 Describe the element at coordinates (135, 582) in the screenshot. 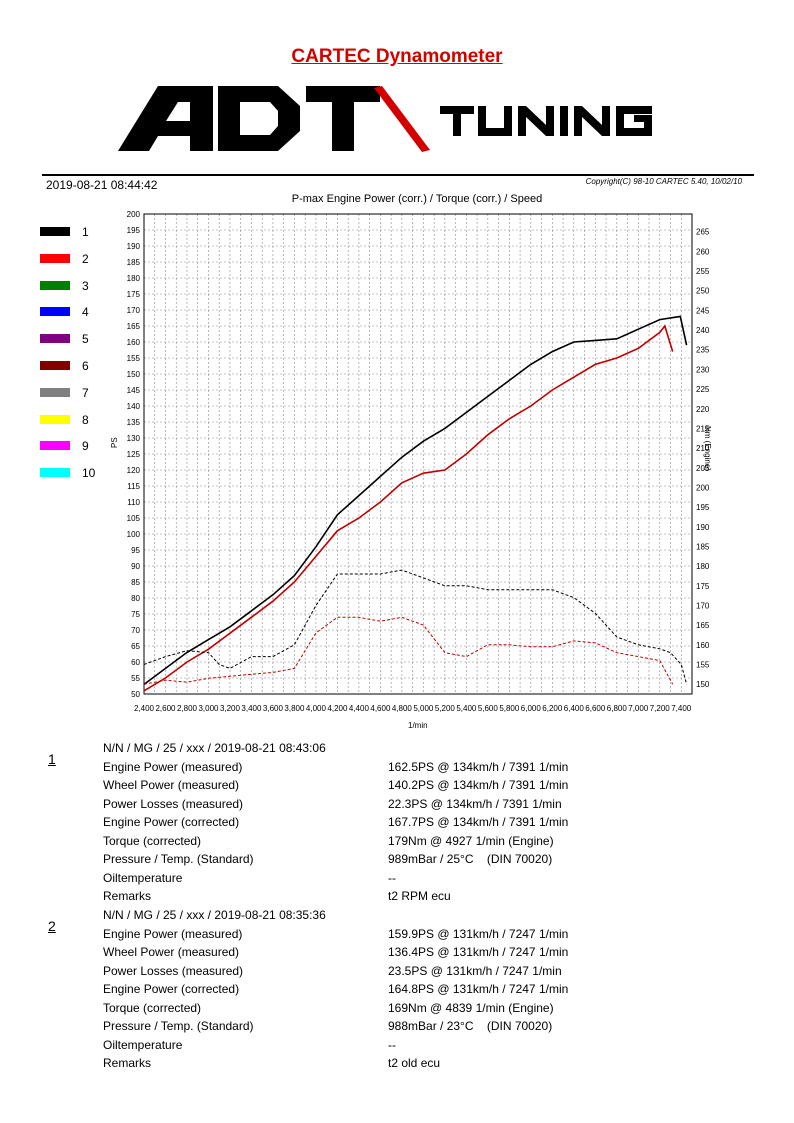

I see `y-tick-label-left: 85` at that location.